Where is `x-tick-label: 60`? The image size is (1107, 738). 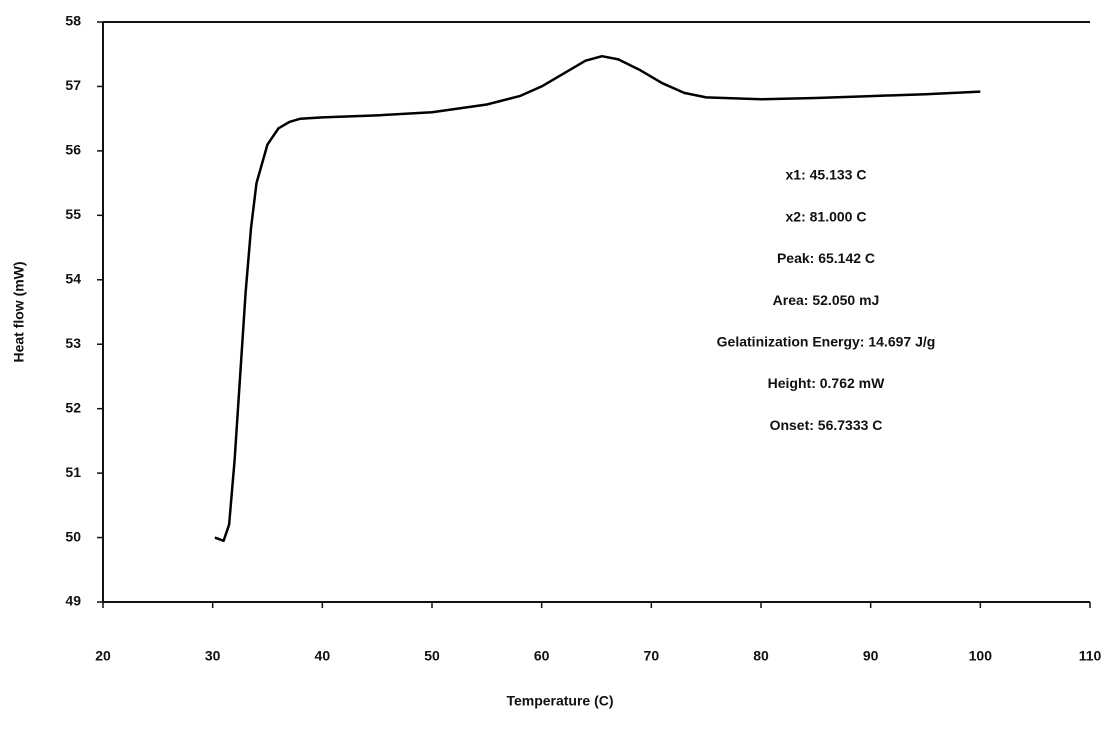
x-tick-label: 60 is located at coordinates (542, 656).